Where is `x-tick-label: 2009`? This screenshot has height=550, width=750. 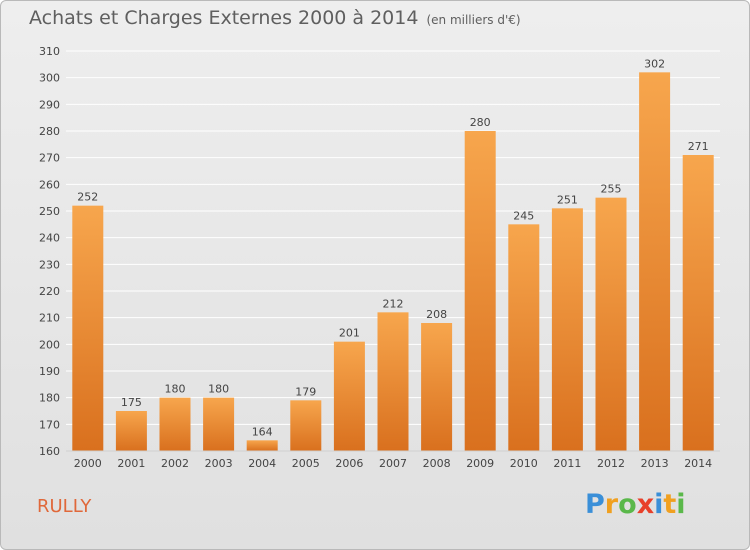 x-tick-label: 2009 is located at coordinates (480, 463).